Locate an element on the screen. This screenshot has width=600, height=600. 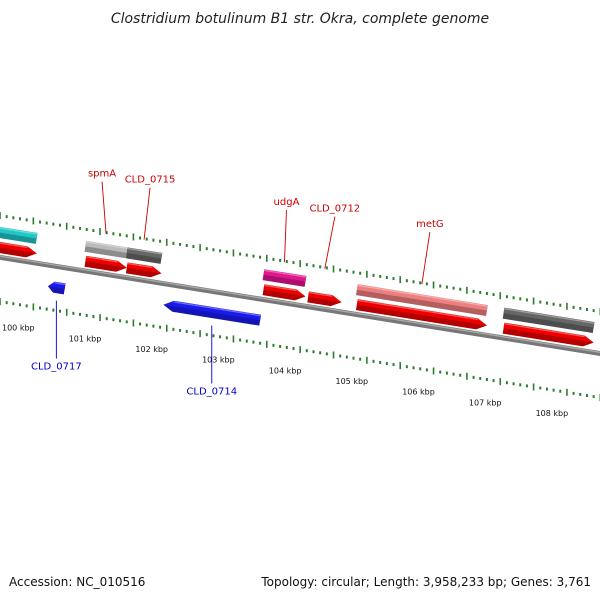
right-edge-feature-cds-highlight is located at coordinates (544, 330).